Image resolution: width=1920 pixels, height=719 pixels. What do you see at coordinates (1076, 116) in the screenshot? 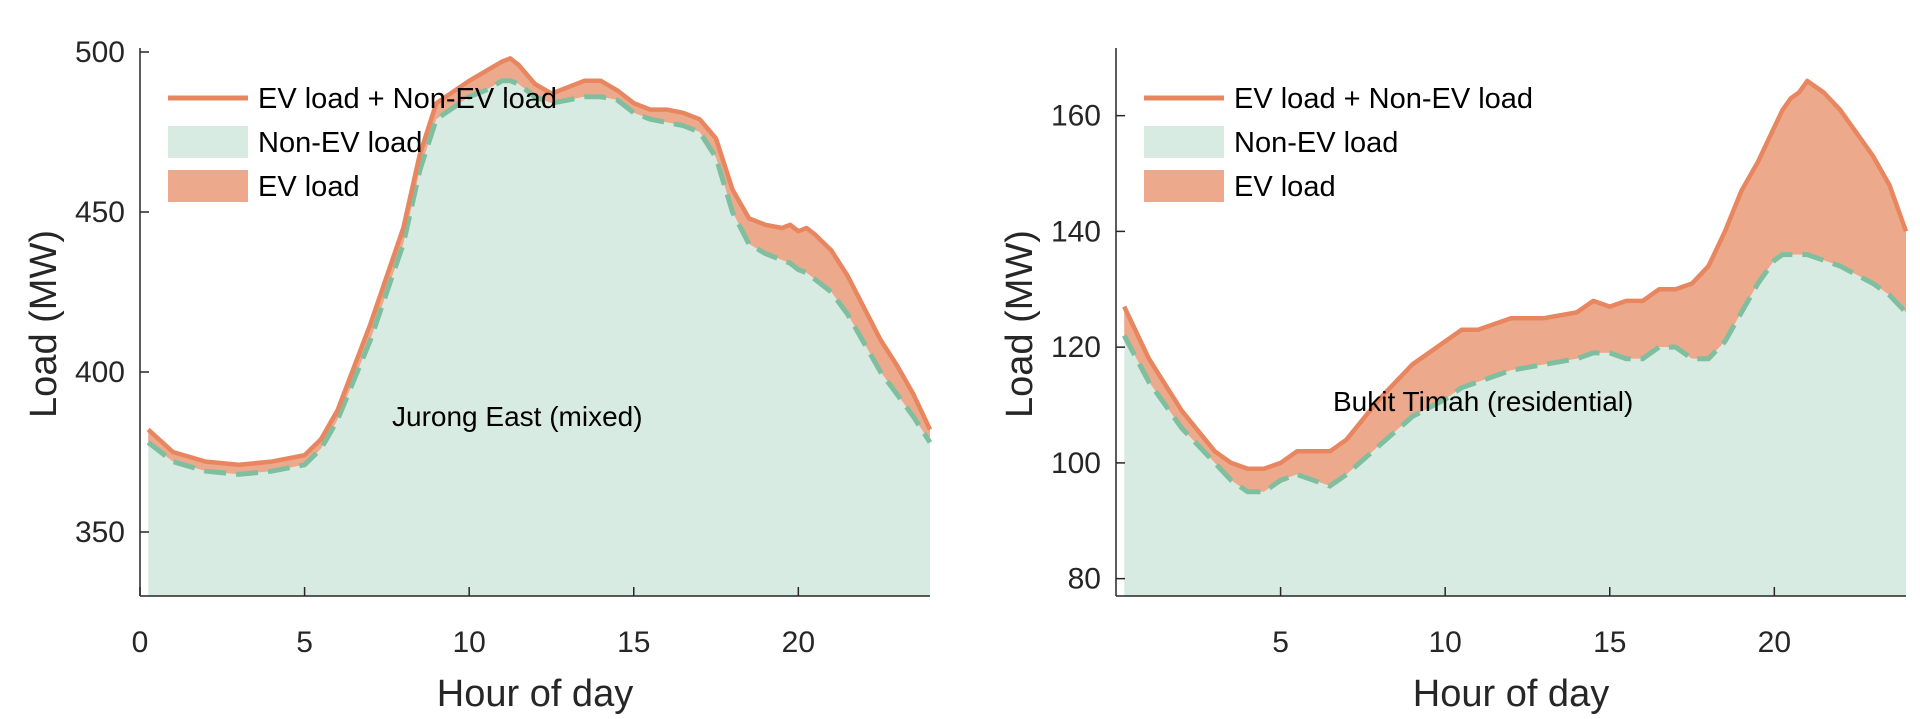
I see `y-tick-label: 160` at bounding box center [1076, 116].